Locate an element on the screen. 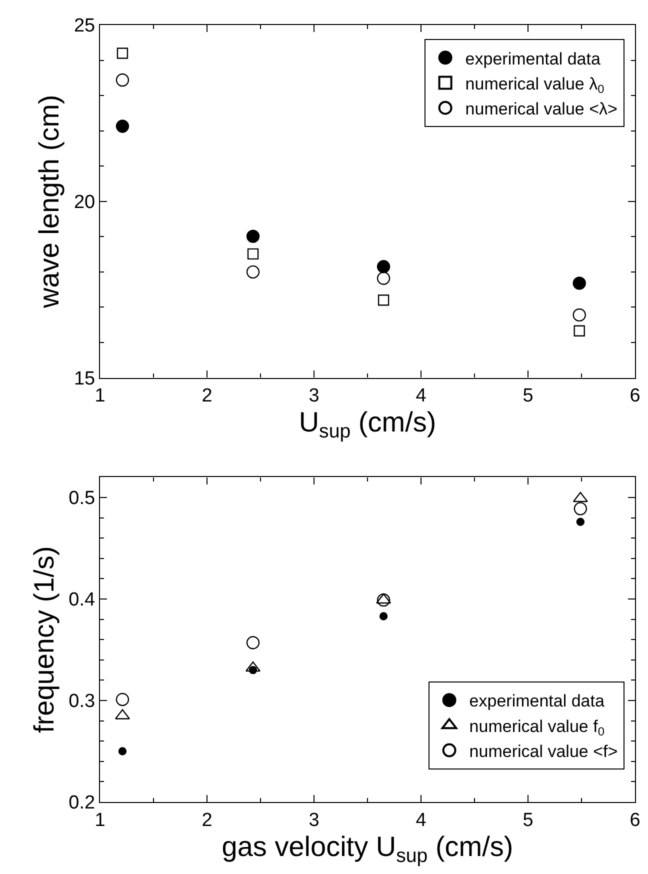 The width and height of the screenshot is (648, 874). x-axis-title: U$_{sup}$ (cm/s) is located at coordinates (367, 424).